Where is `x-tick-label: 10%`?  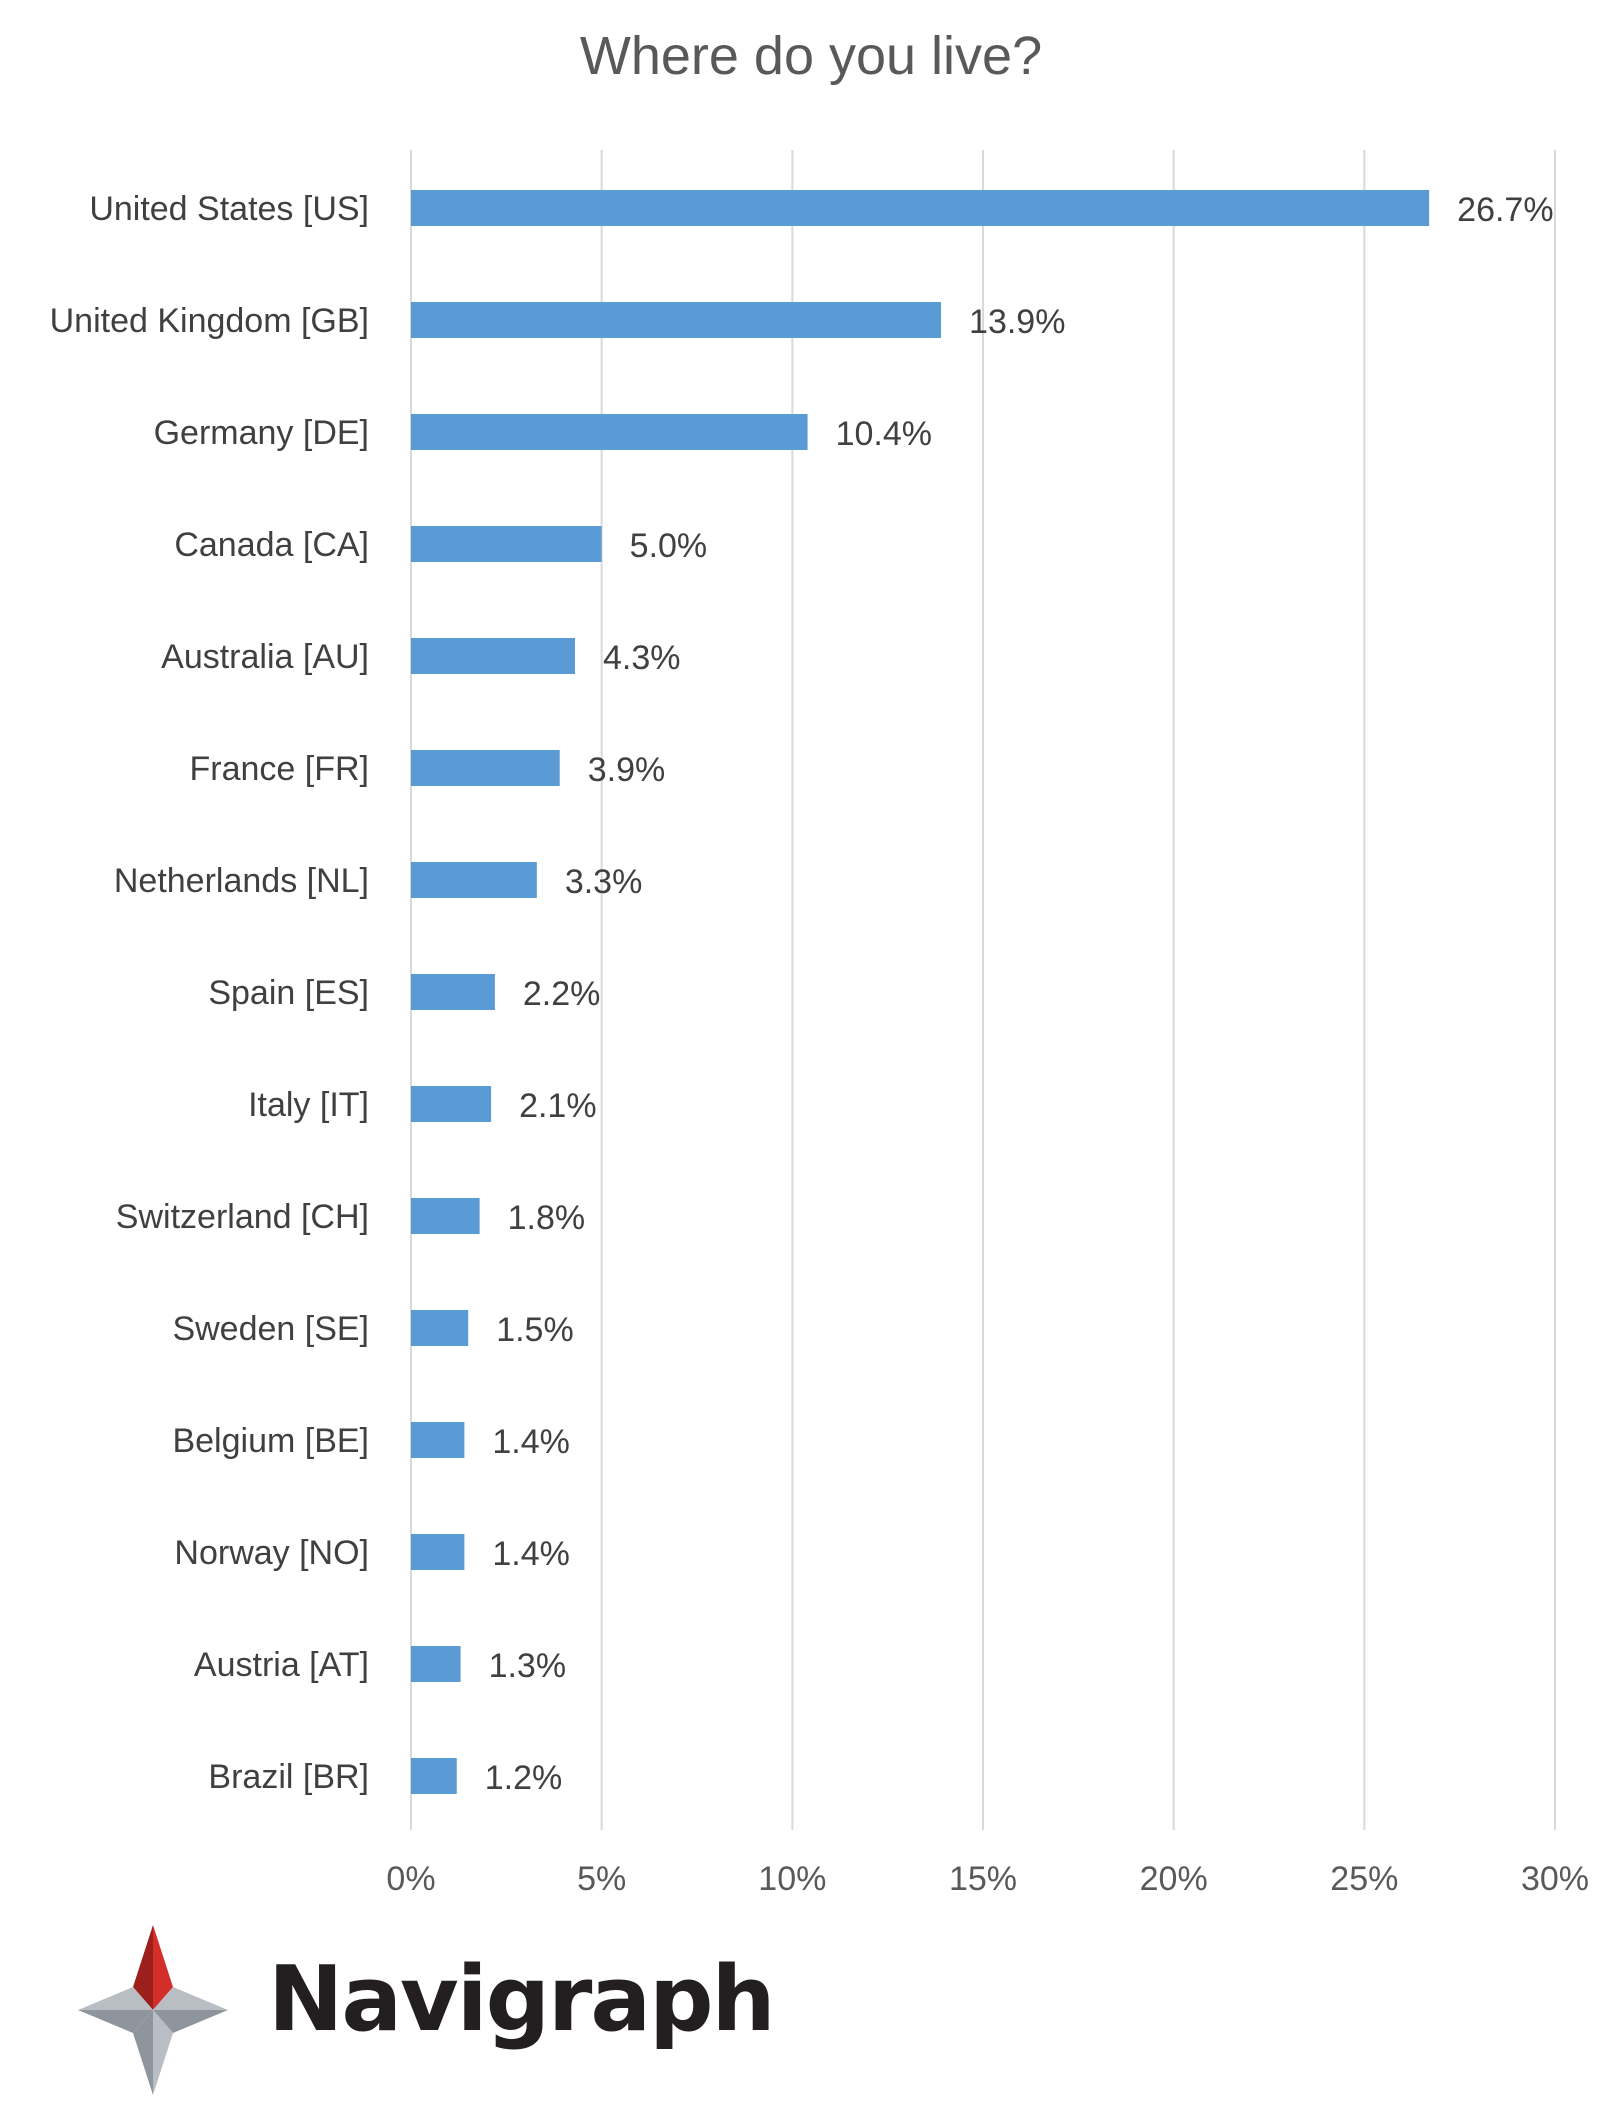 x-tick-label: 10% is located at coordinates (792, 1879).